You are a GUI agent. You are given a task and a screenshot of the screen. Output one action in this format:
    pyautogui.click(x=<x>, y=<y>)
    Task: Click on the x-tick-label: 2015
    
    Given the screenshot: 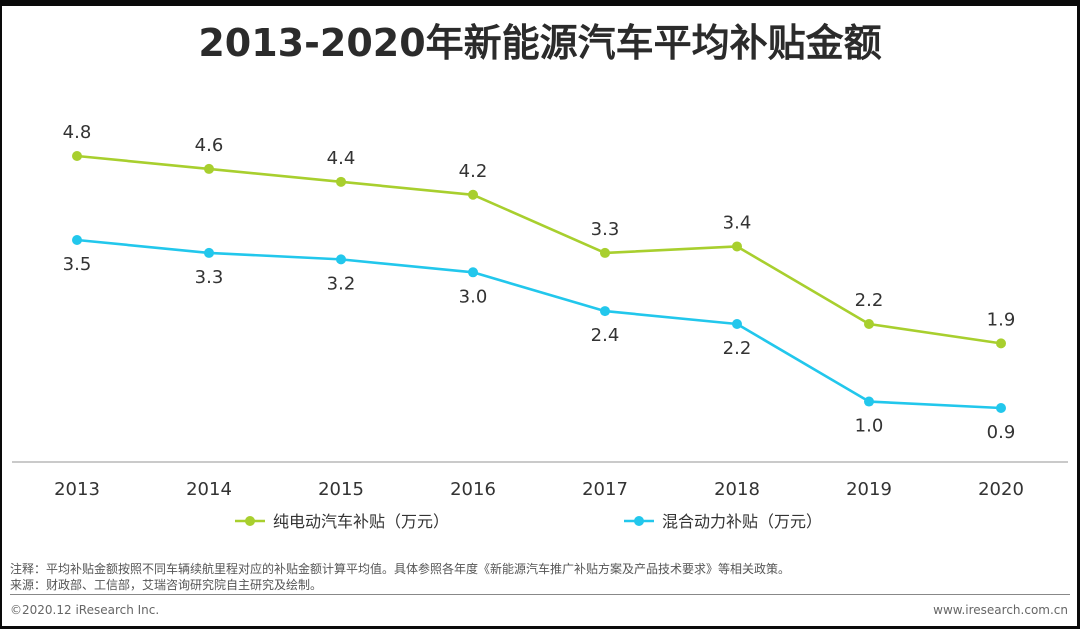 What is the action you would take?
    pyautogui.click(x=341, y=489)
    